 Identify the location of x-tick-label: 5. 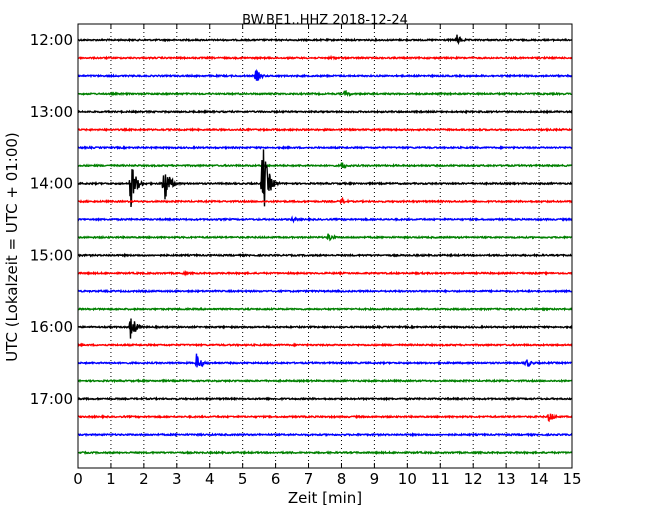
(243, 479).